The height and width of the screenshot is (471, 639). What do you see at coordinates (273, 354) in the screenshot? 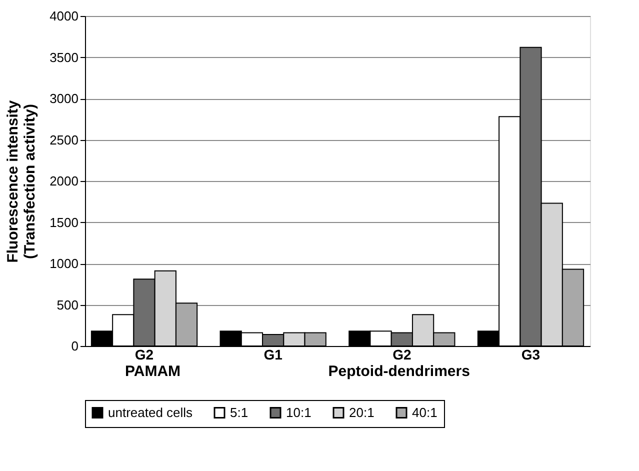
I see `x-tick-label: G1` at bounding box center [273, 354].